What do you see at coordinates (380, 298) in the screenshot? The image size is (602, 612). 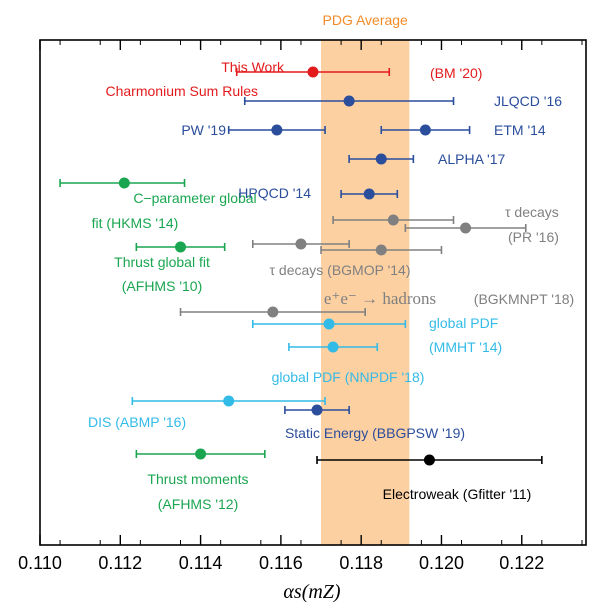 I see `label-ee: e⁺e⁻ → hadrons` at bounding box center [380, 298].